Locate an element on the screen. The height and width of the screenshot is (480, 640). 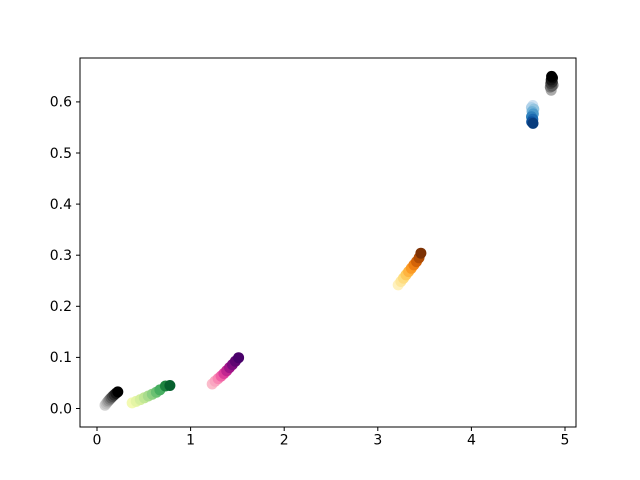
y-axis: 0.0 0.1 0.2 0.3 0.4 0.5 0.6 is located at coordinates (65, 256).